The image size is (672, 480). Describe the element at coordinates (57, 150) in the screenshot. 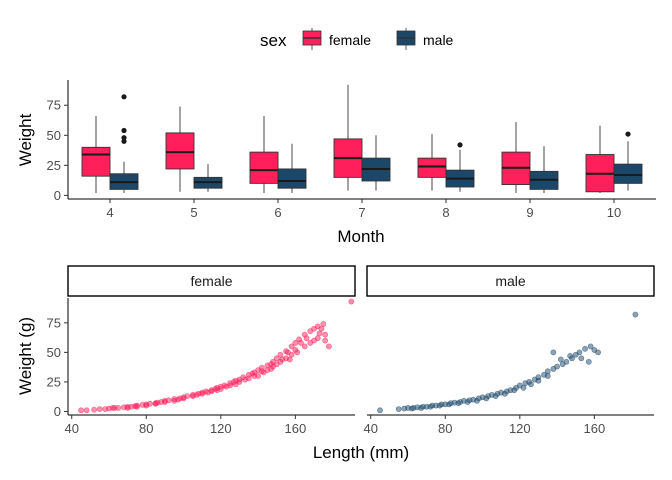

I see `boxplot-y-ticks: 0 25 50 75` at that location.